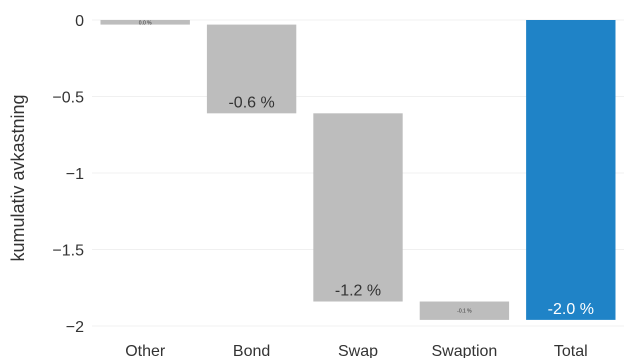 The width and height of the screenshot is (627, 358). I want to click on bar-swap, so click(358, 207).